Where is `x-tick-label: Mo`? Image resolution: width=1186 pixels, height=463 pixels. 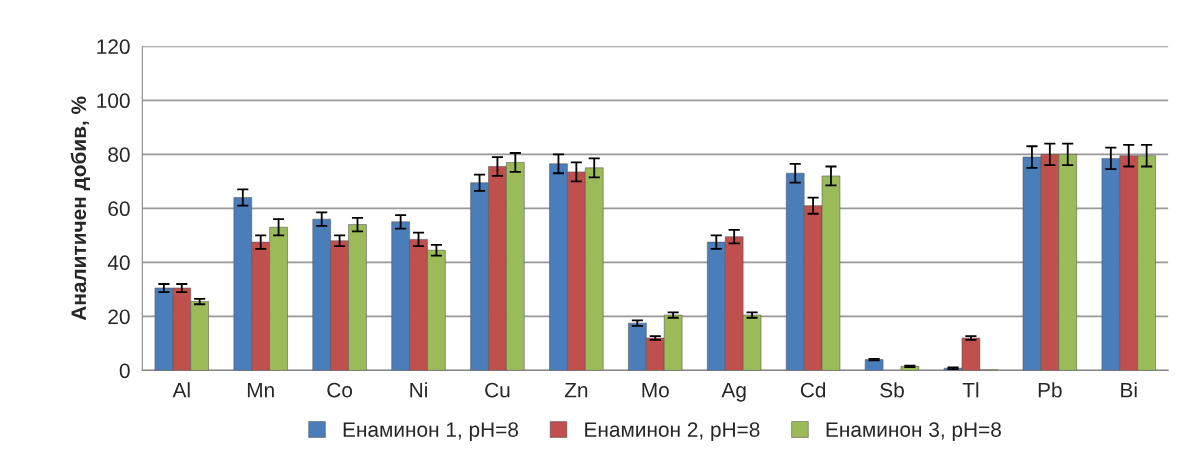 x-tick-label: Mo is located at coordinates (655, 390).